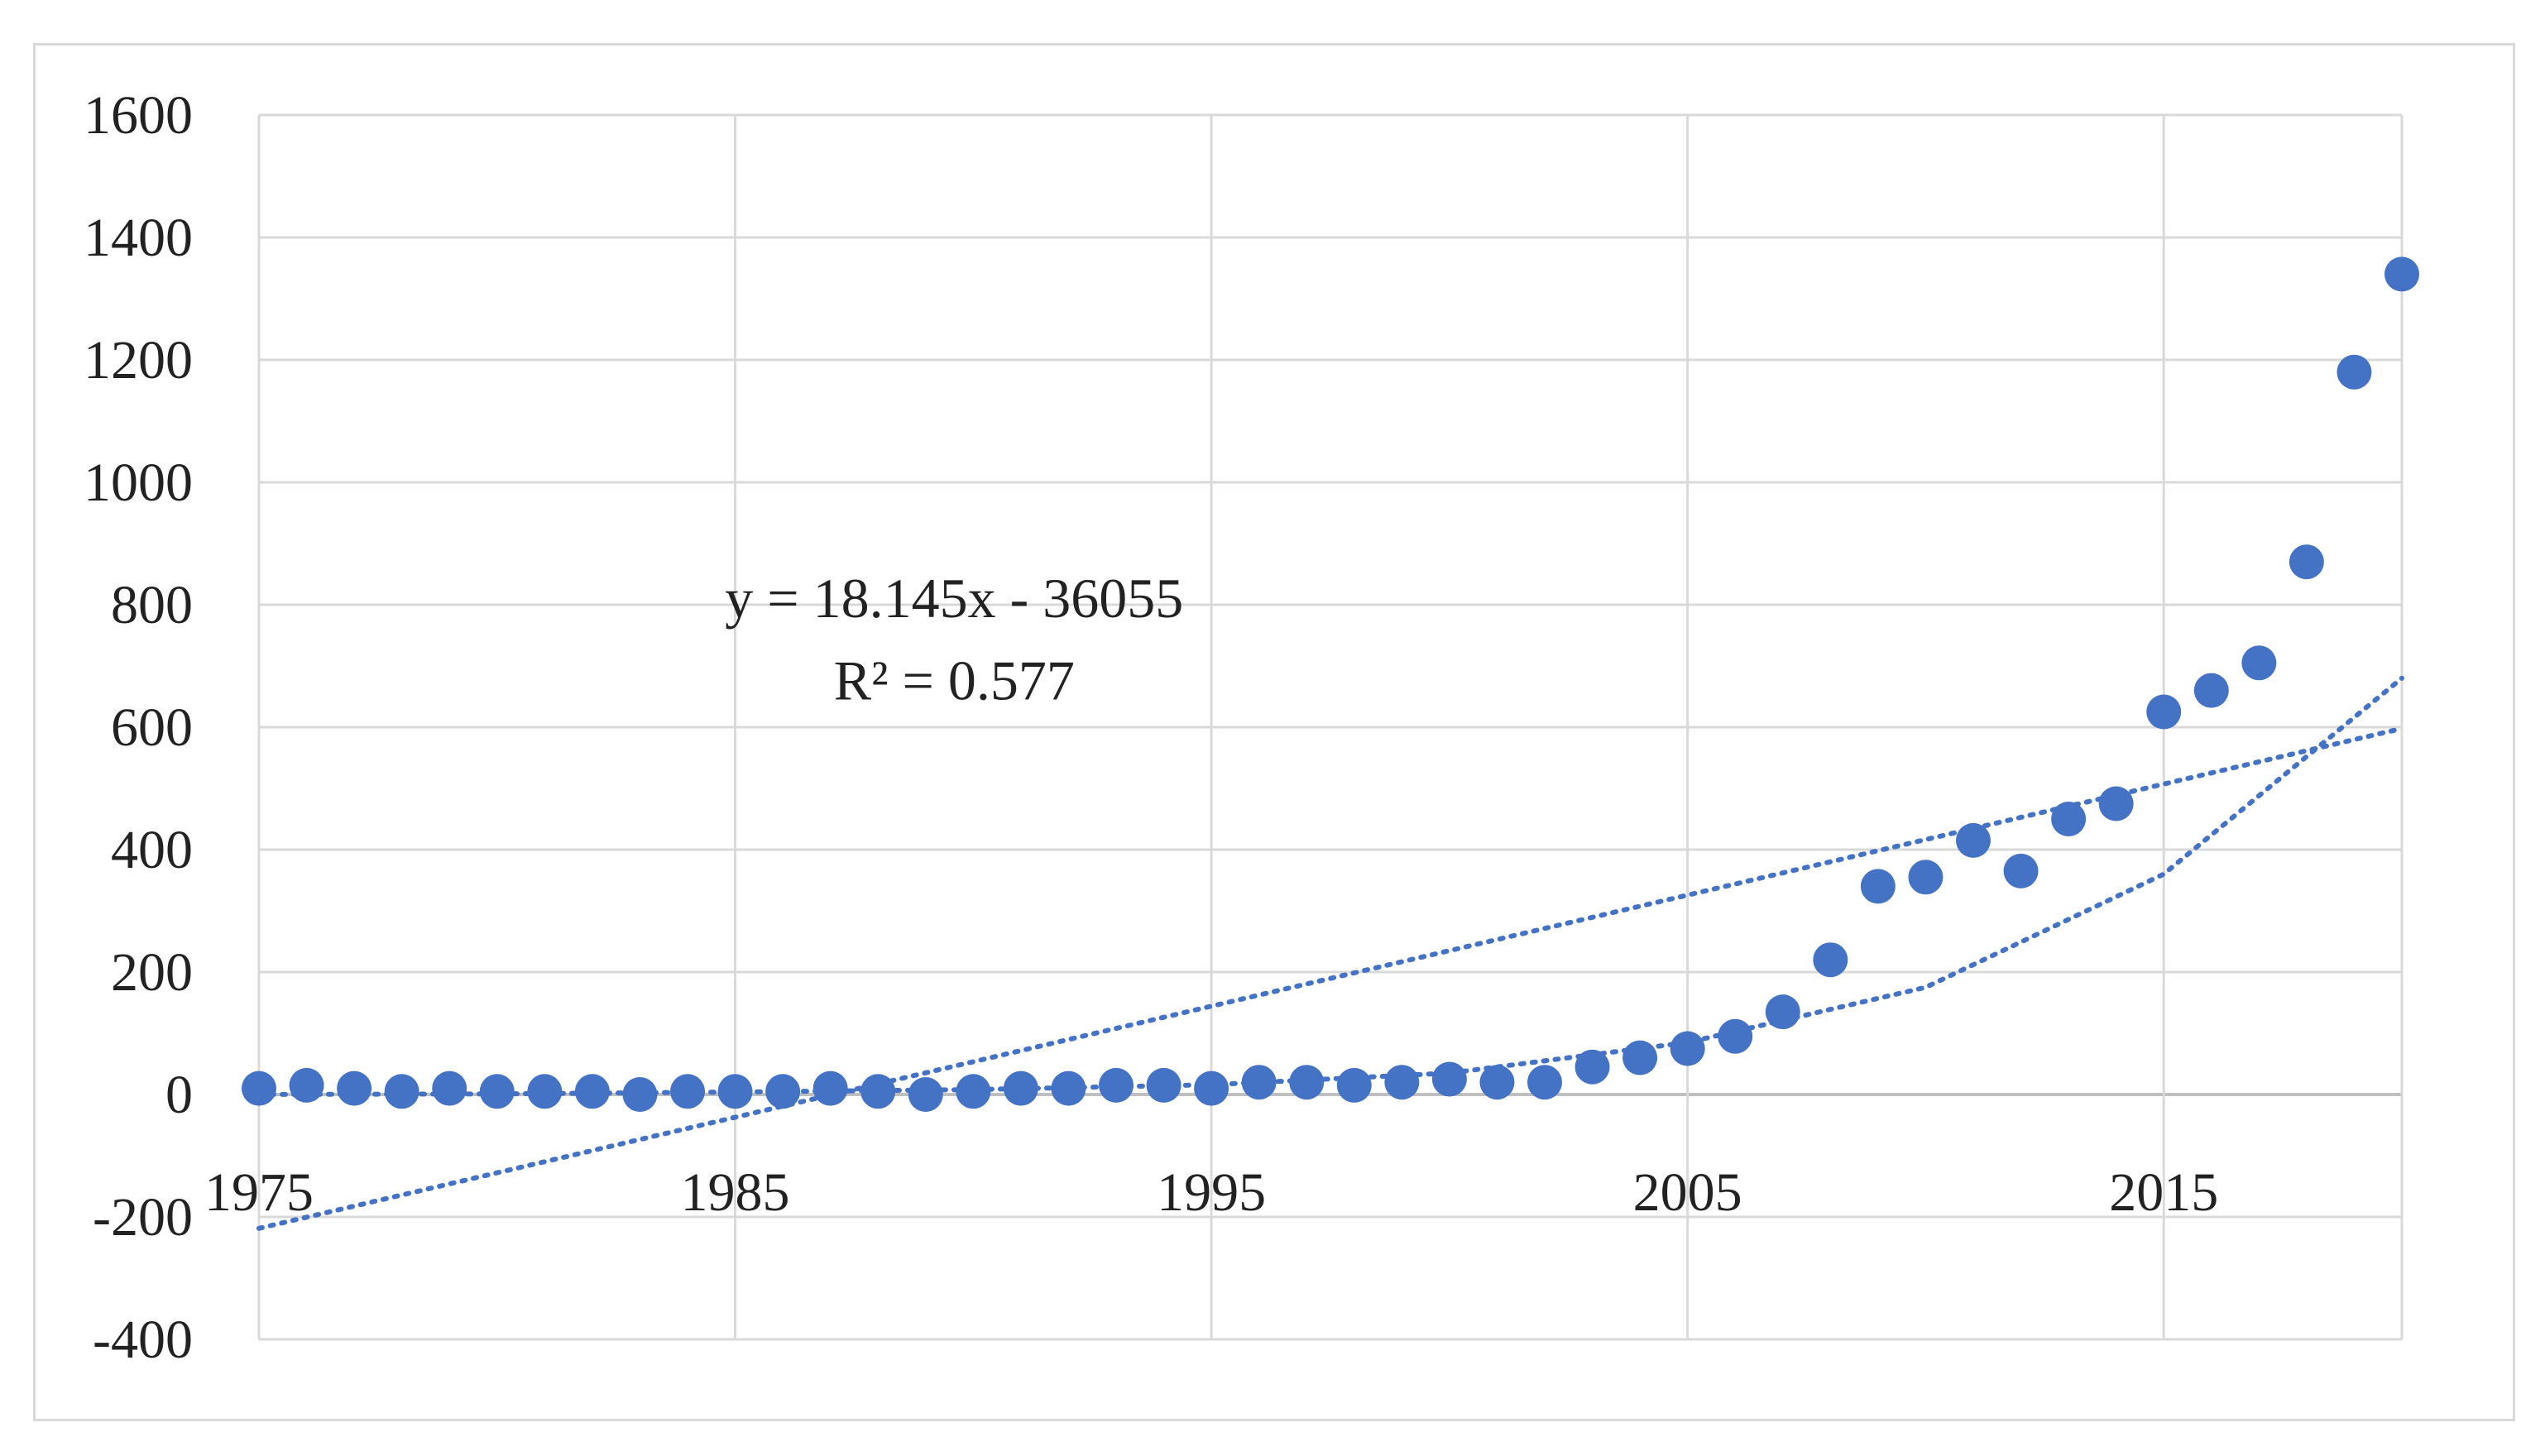 The height and width of the screenshot is (1456, 2545). What do you see at coordinates (152, 972) in the screenshot?
I see `y-tick-label: 200` at bounding box center [152, 972].